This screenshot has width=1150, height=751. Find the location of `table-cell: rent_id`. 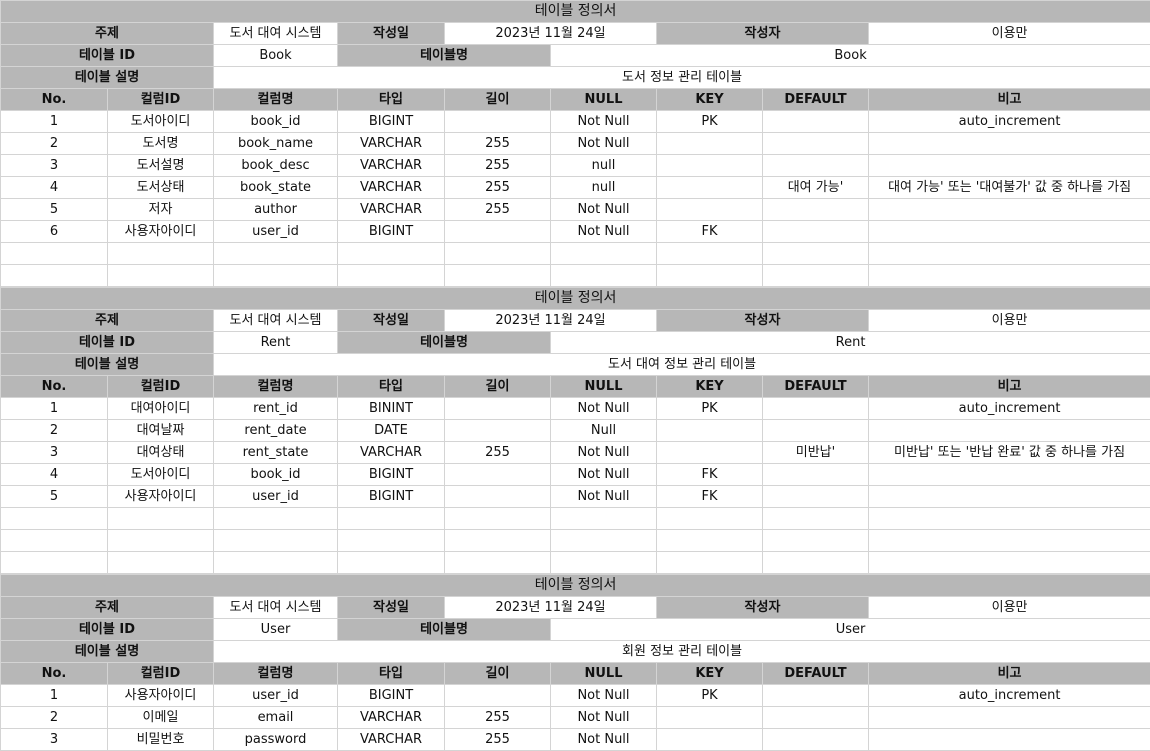

table-cell: rent_id is located at coordinates (276, 409).